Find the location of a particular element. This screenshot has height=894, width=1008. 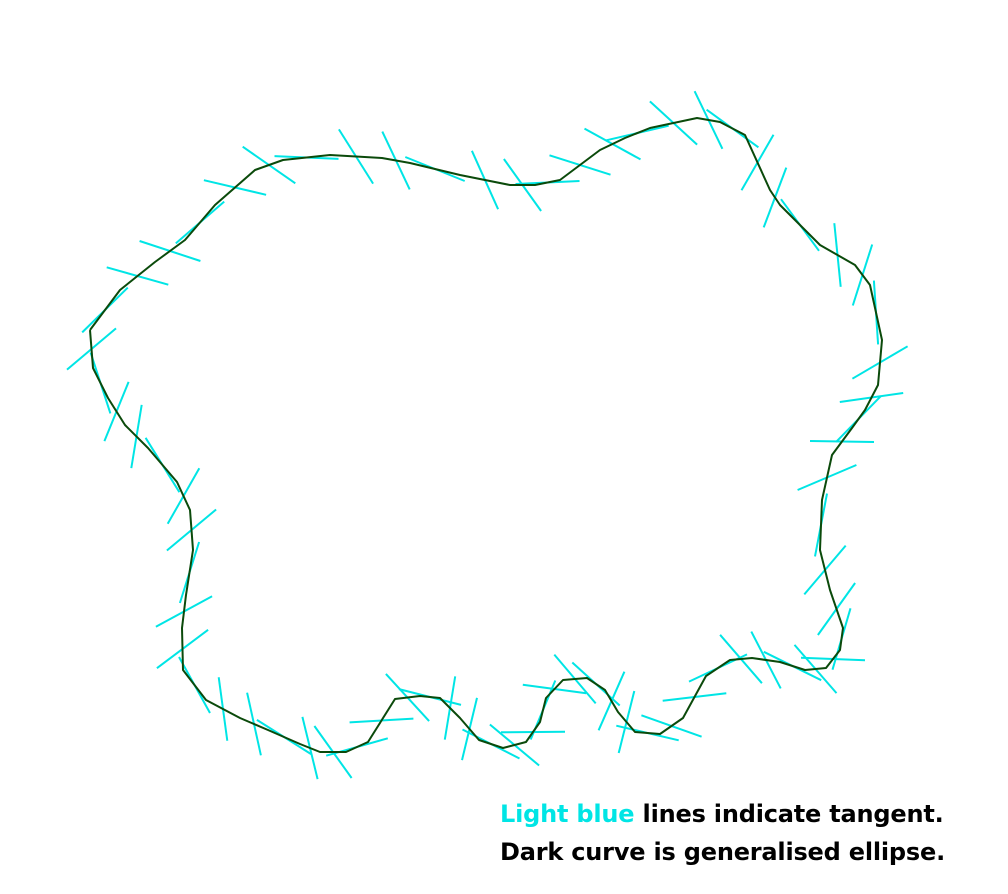

legend-line-tangent: Light blue lines indicate tangent. is located at coordinates (722, 814).